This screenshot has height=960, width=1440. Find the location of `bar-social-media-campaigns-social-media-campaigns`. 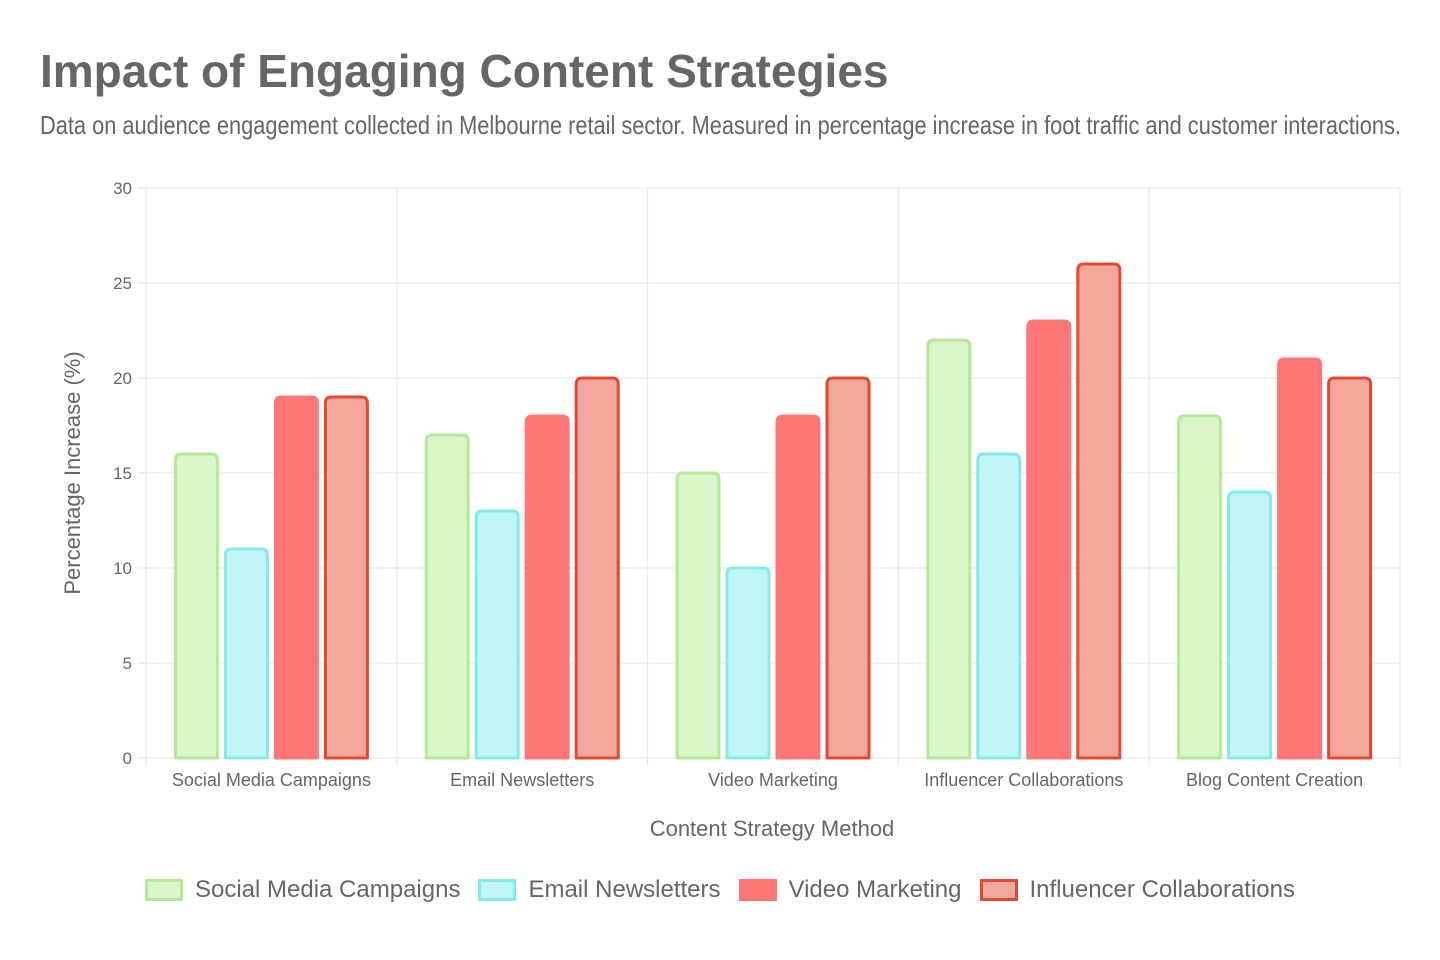

bar-social-media-campaigns-social-media-campaigns is located at coordinates (196, 606).